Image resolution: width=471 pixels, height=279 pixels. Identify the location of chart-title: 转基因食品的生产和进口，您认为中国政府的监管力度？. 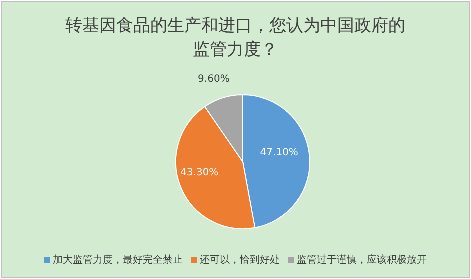
(235, 38).